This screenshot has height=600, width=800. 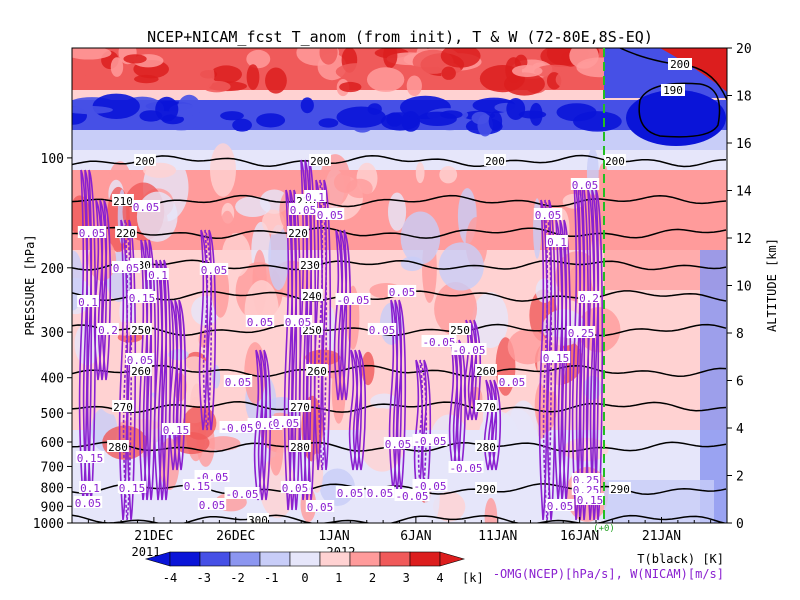 What do you see at coordinates (661, 536) in the screenshot?
I see `date-tick-label: 21JAN` at bounding box center [661, 536].